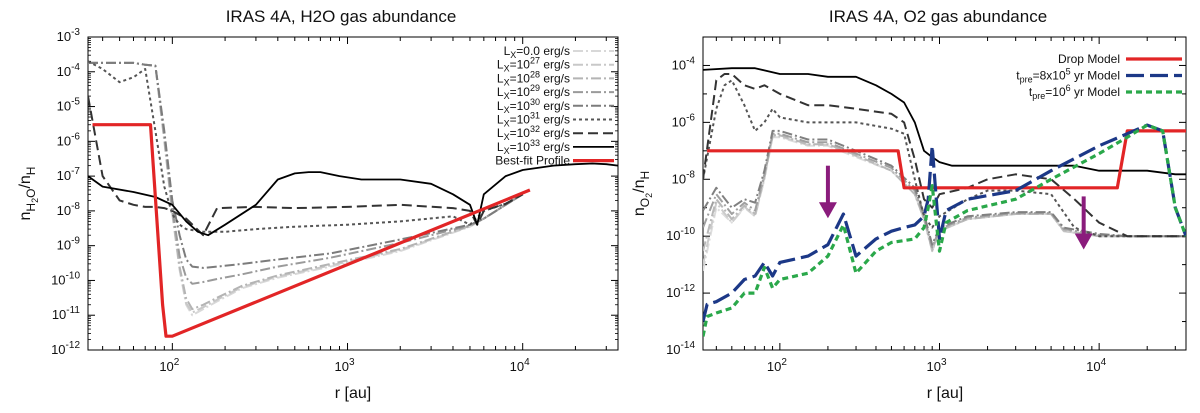 The width and height of the screenshot is (1200, 413). What do you see at coordinates (69, 35) in the screenshot?
I see `left-ytick-label: 10⁻³` at bounding box center [69, 35].